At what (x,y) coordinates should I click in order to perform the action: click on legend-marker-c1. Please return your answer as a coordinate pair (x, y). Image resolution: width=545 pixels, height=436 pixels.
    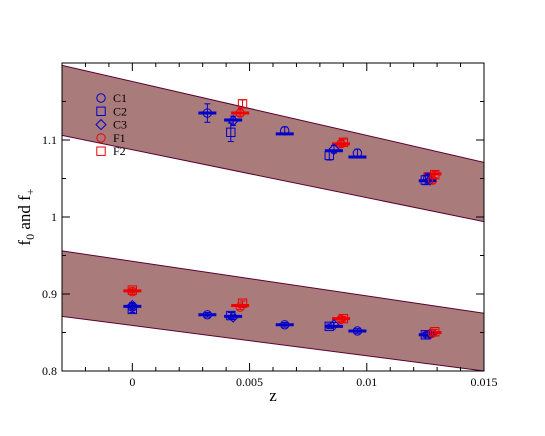
    Looking at the image, I should click on (101, 98).